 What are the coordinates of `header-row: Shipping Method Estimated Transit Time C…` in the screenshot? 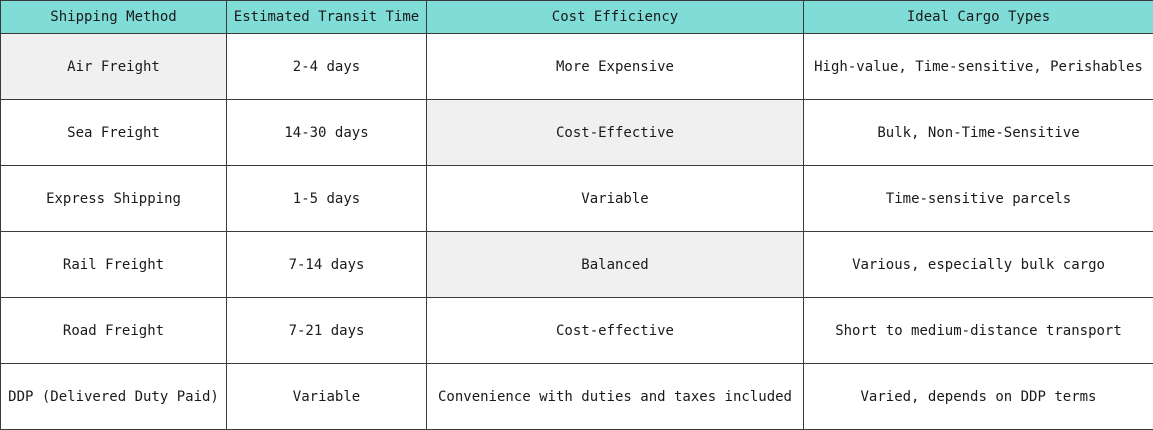 It's located at (576, 17).